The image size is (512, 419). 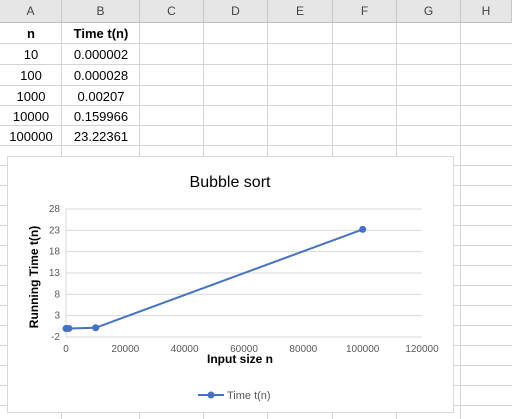 What do you see at coordinates (240, 359) in the screenshot?
I see `x-axis-label: Input size n` at bounding box center [240, 359].